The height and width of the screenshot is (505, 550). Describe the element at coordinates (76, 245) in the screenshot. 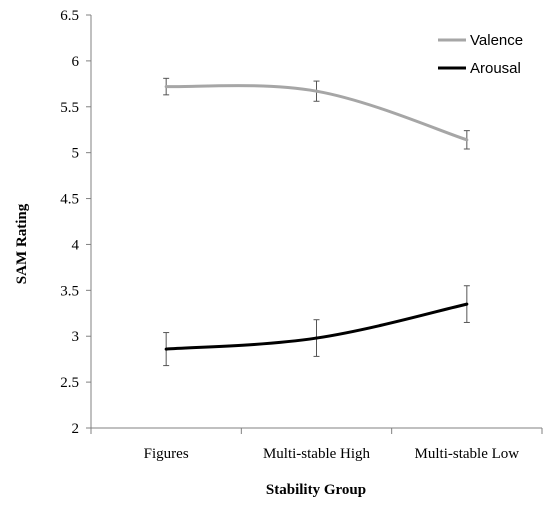

I see `y-tick-label: 4` at that location.